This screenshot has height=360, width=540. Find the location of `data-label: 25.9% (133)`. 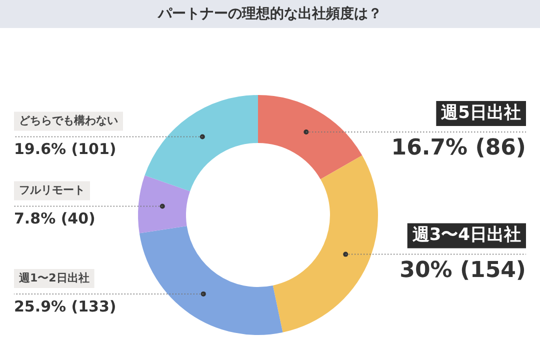

data-label: 25.9% (133) is located at coordinates (65, 306).